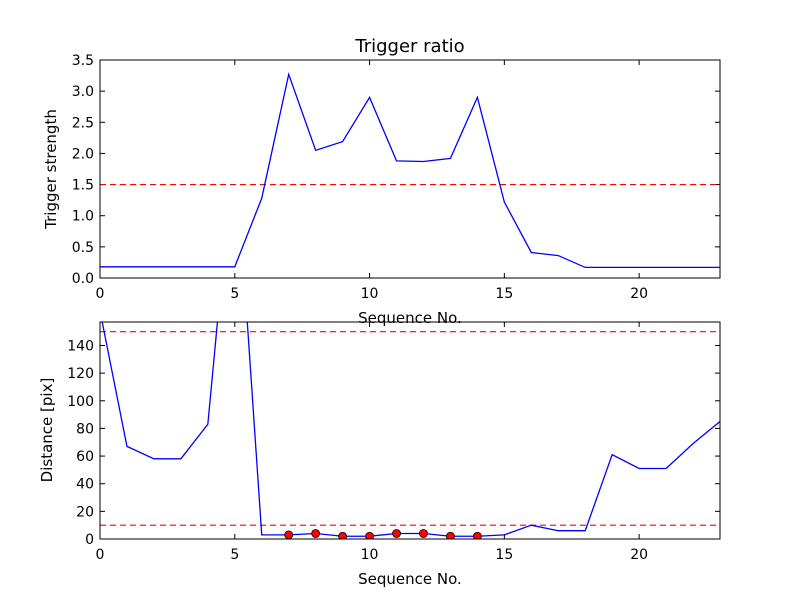 The height and width of the screenshot is (600, 800). What do you see at coordinates (639, 555) in the screenshot?
I see `bottom-x-tick-label: 20` at bounding box center [639, 555].